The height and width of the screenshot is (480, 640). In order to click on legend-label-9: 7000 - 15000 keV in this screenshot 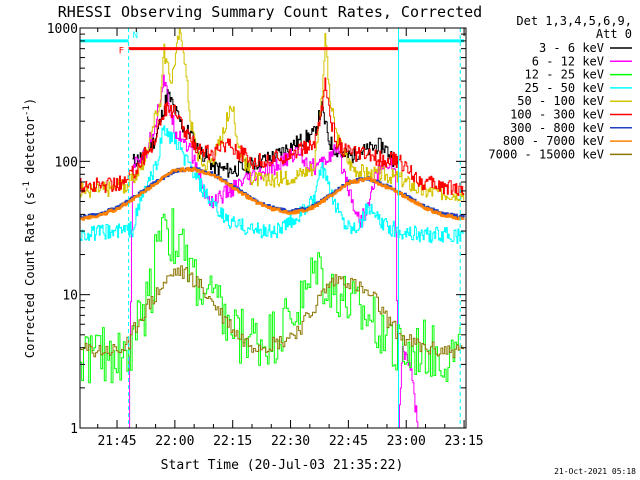, I will do `click(546, 154)`.